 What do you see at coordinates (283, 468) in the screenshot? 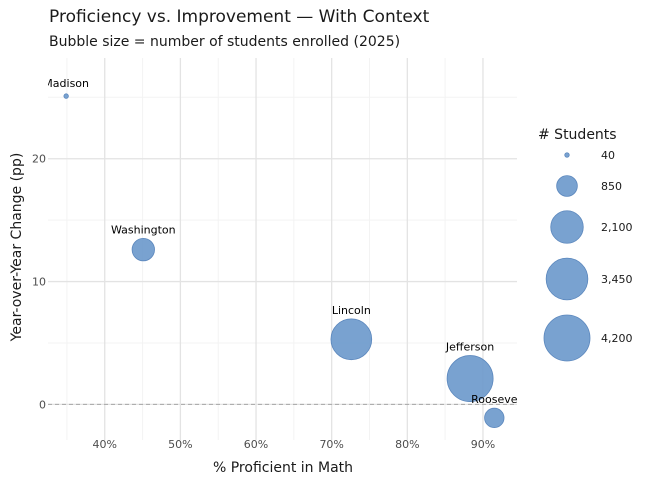
I see `x-axis-label: % Proficient in Math` at bounding box center [283, 468].